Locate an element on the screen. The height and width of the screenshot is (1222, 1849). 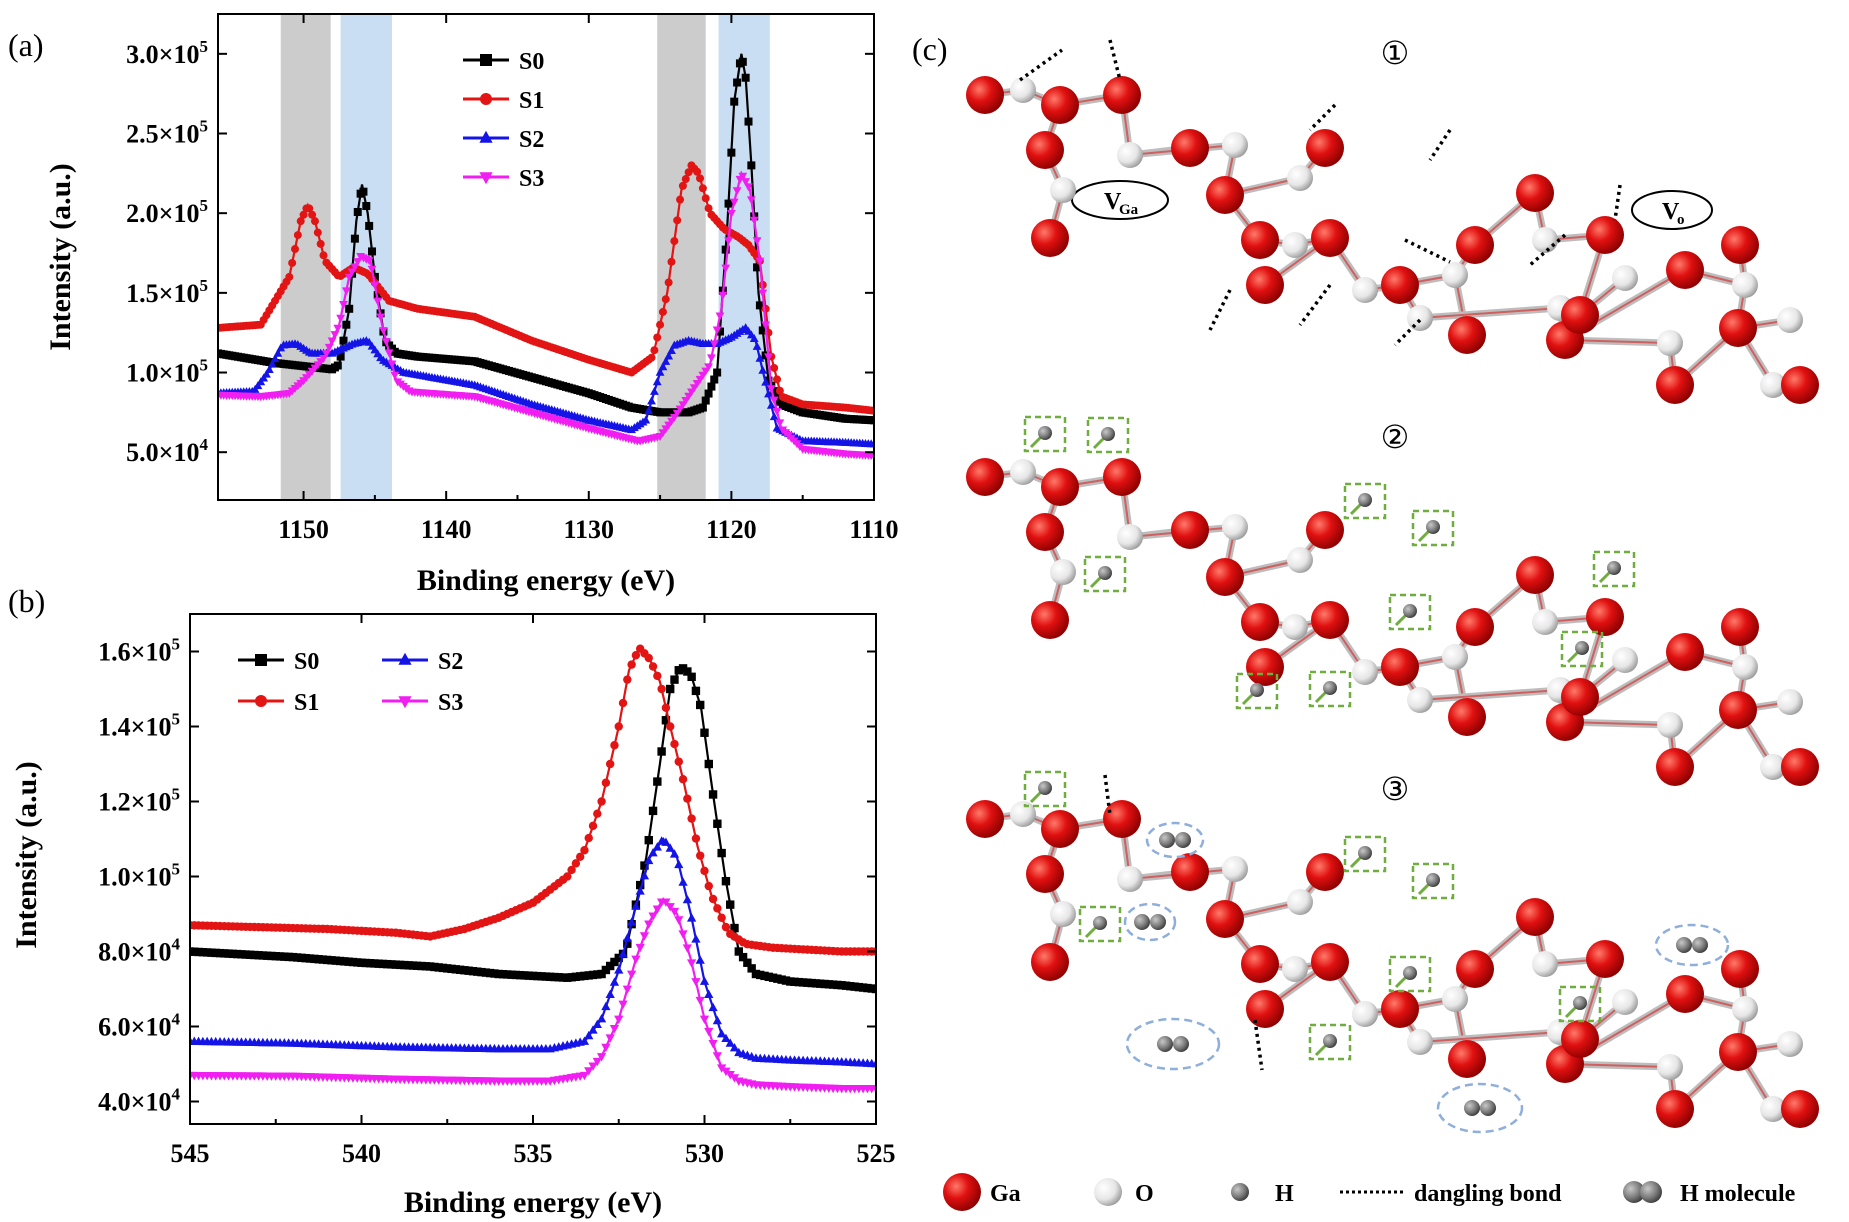
series-group is located at coordinates (533, 869).